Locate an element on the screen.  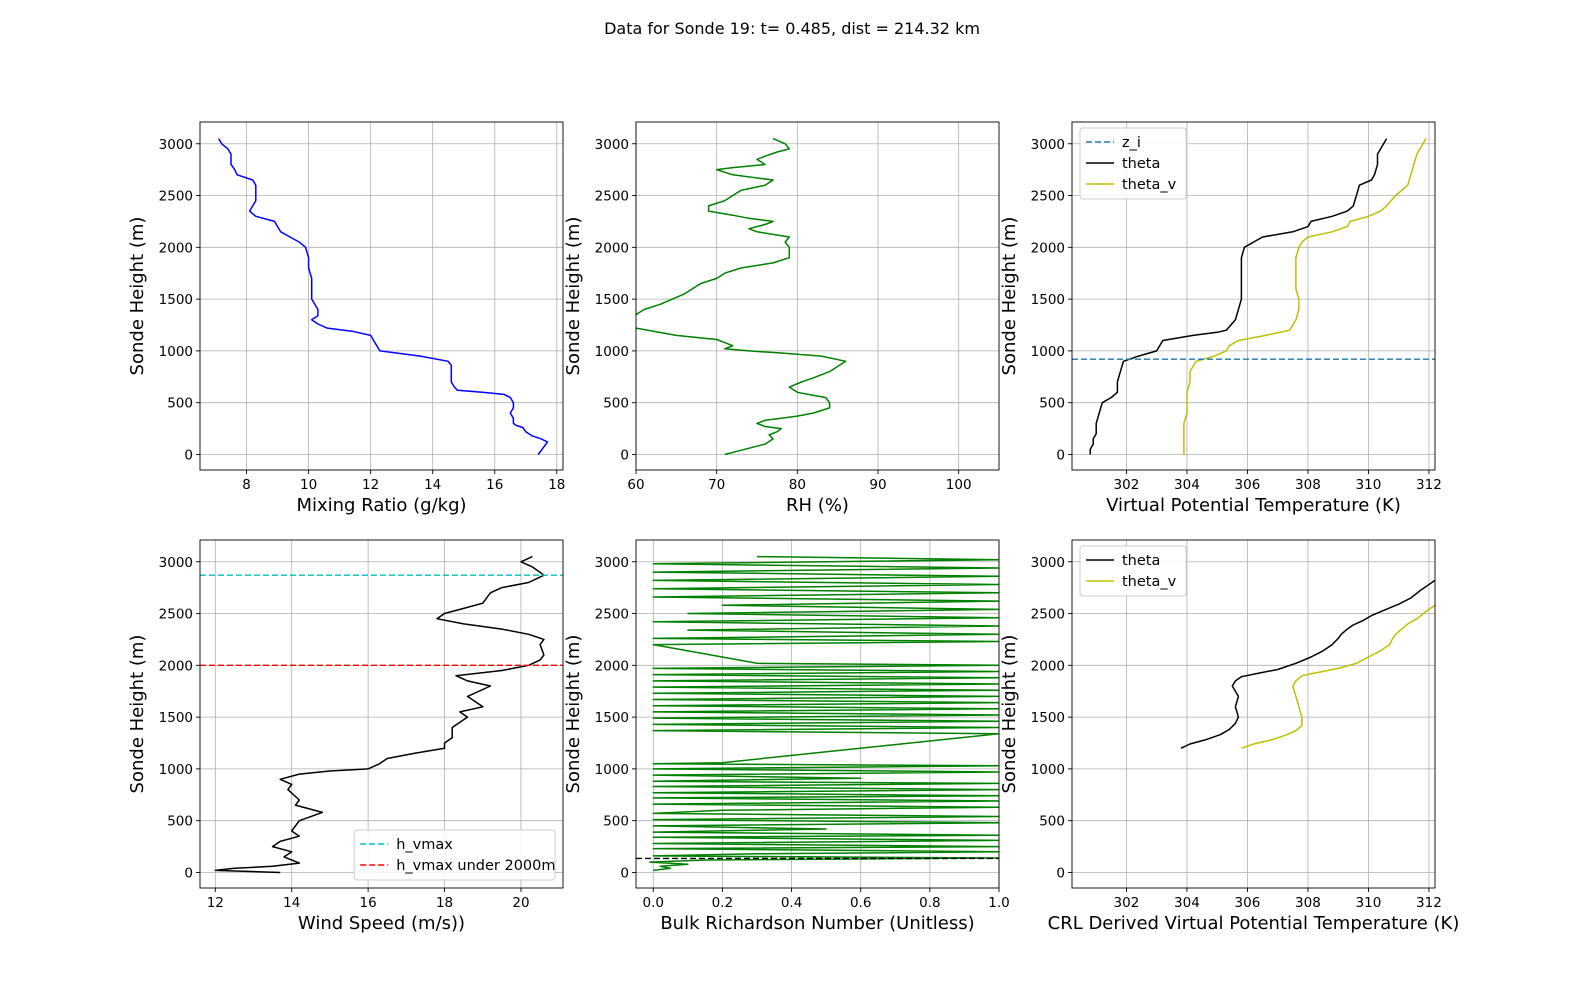
x-axis-label: Wind Speed (m/s)) is located at coordinates (381, 923).